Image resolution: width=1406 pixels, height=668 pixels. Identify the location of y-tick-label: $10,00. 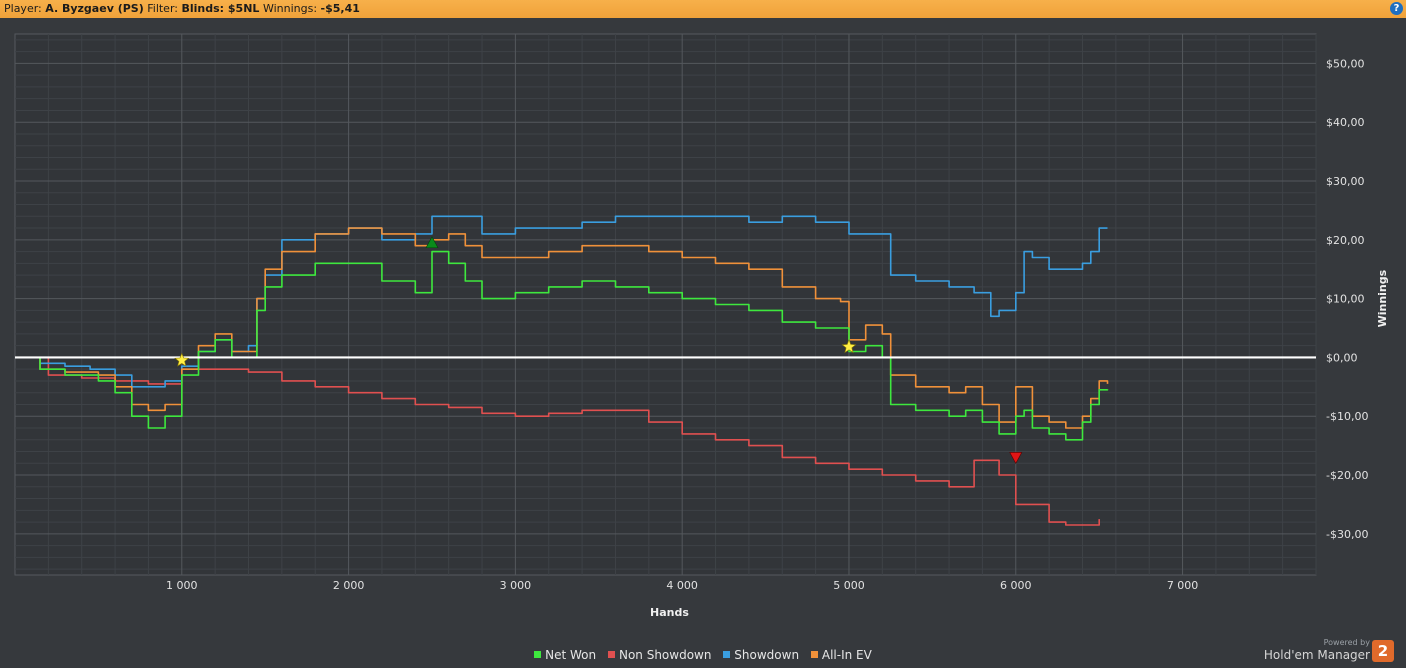
(1345, 299).